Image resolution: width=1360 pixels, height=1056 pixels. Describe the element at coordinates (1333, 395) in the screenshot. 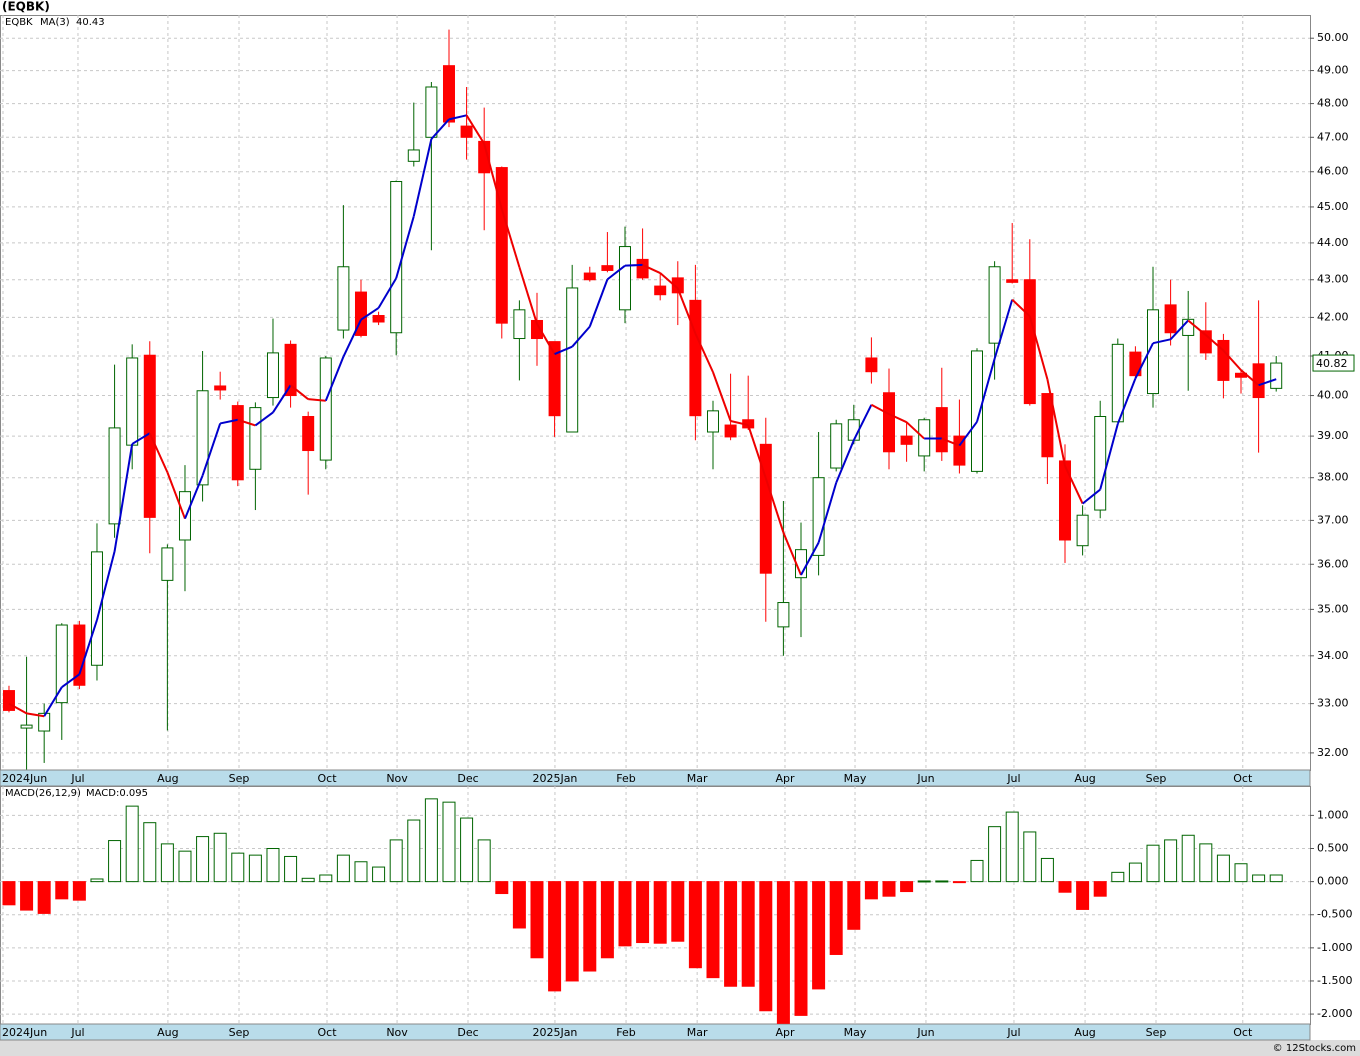

I see `y-tick-label: 40.00` at that location.